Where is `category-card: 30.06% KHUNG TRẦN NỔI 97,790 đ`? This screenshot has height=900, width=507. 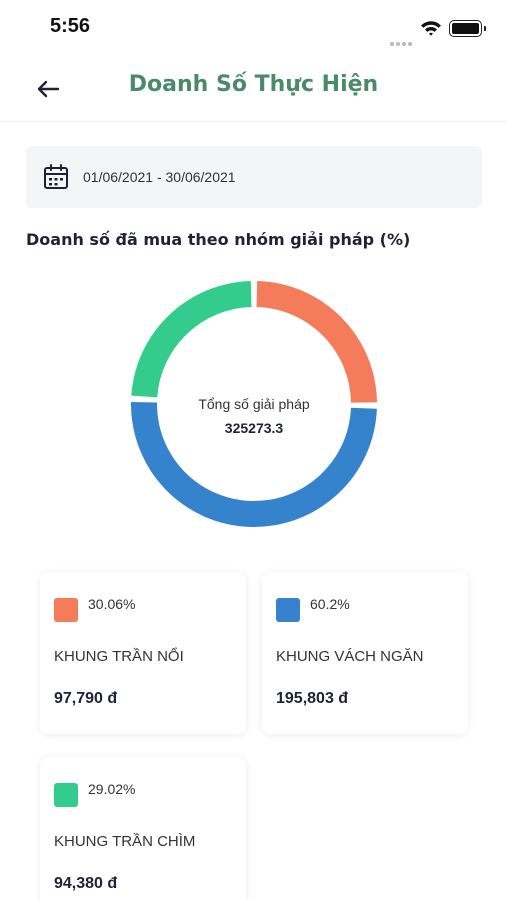 category-card: 30.06% KHUNG TRẦN NỔI 97,790 đ is located at coordinates (143, 653).